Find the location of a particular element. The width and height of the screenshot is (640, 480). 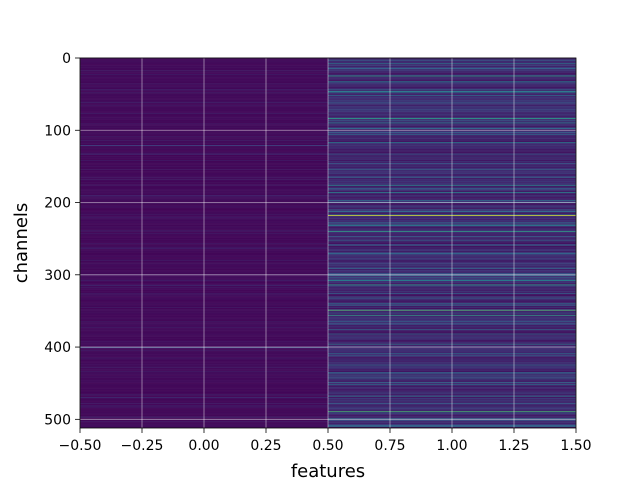

x-tick-label: 1.25 is located at coordinates (513, 446).